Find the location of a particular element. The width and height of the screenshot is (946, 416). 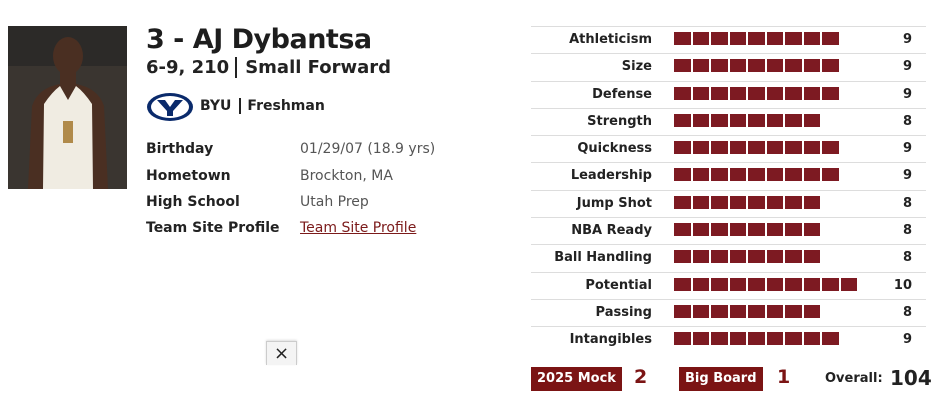

close-button: × is located at coordinates (281, 353).